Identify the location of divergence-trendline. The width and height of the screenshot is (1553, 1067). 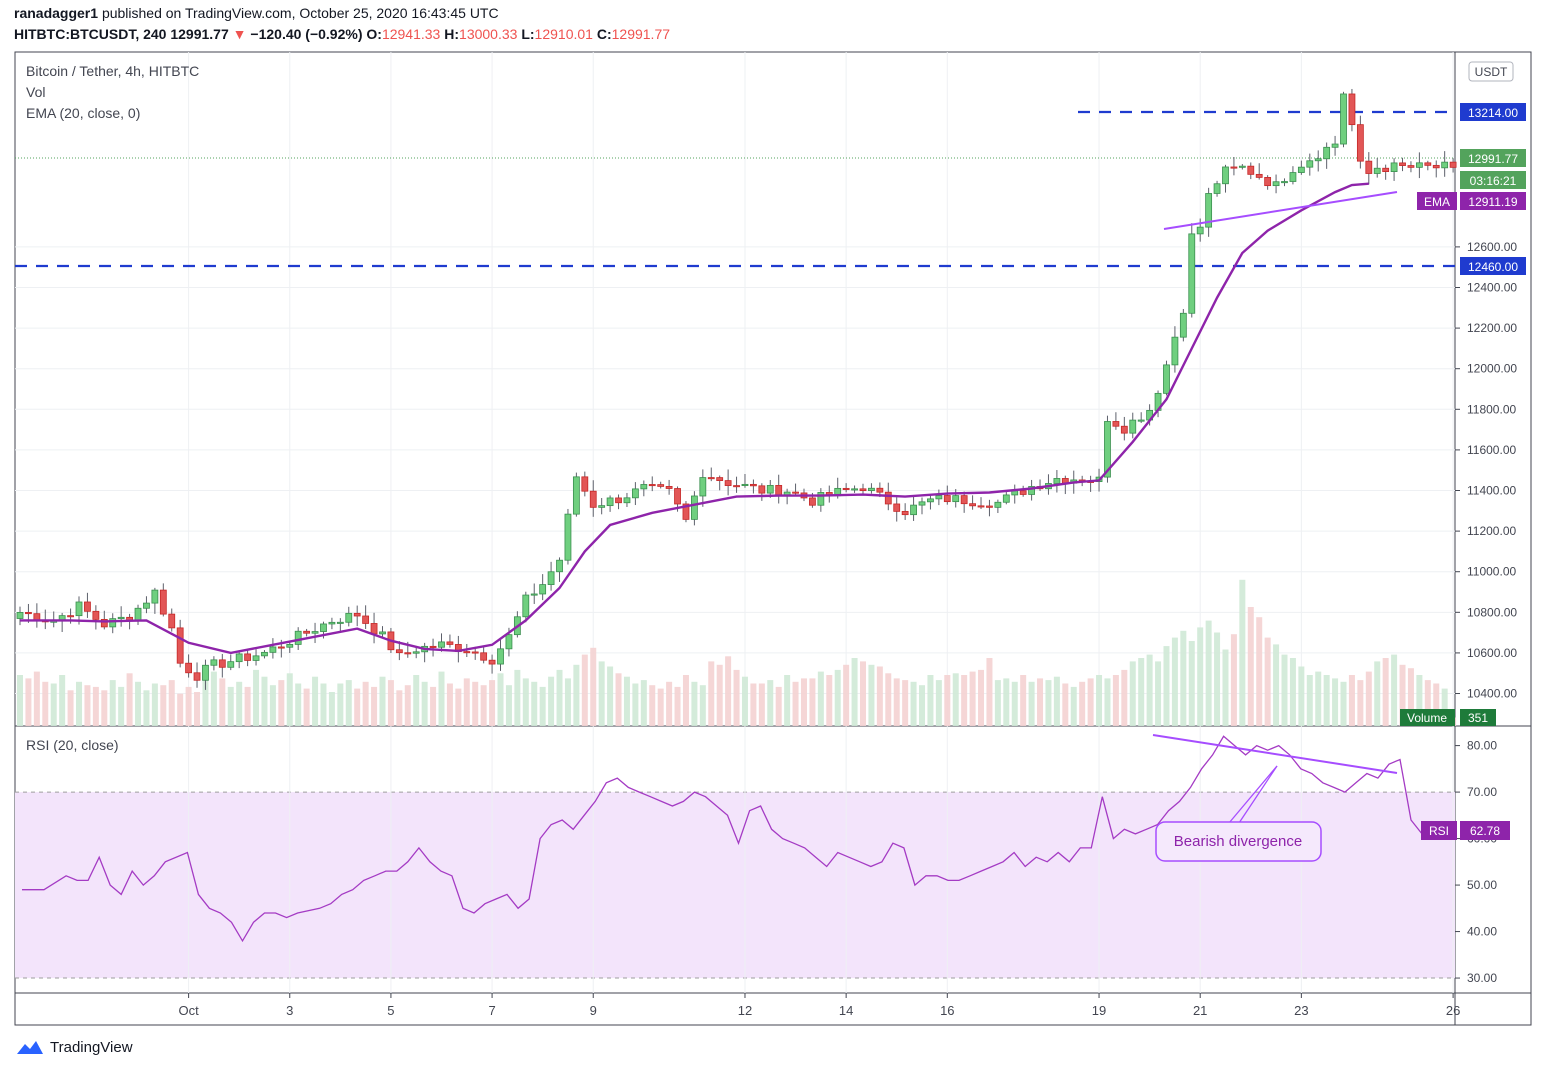
(1275, 754).